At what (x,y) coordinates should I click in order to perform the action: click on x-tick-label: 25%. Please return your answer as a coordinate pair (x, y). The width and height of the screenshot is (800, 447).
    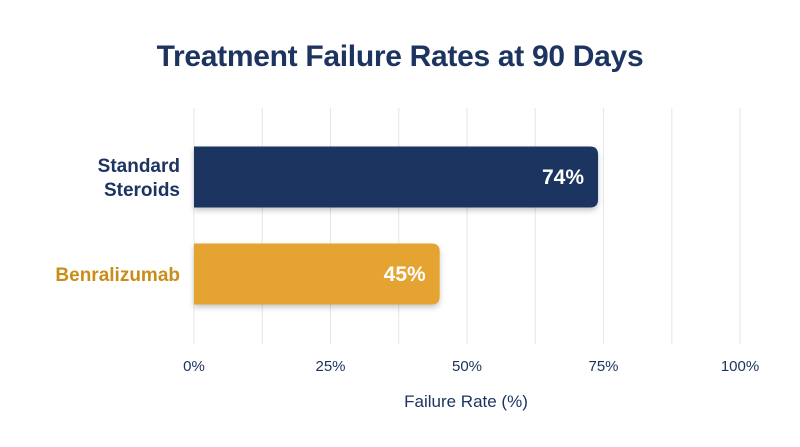
    Looking at the image, I should click on (330, 366).